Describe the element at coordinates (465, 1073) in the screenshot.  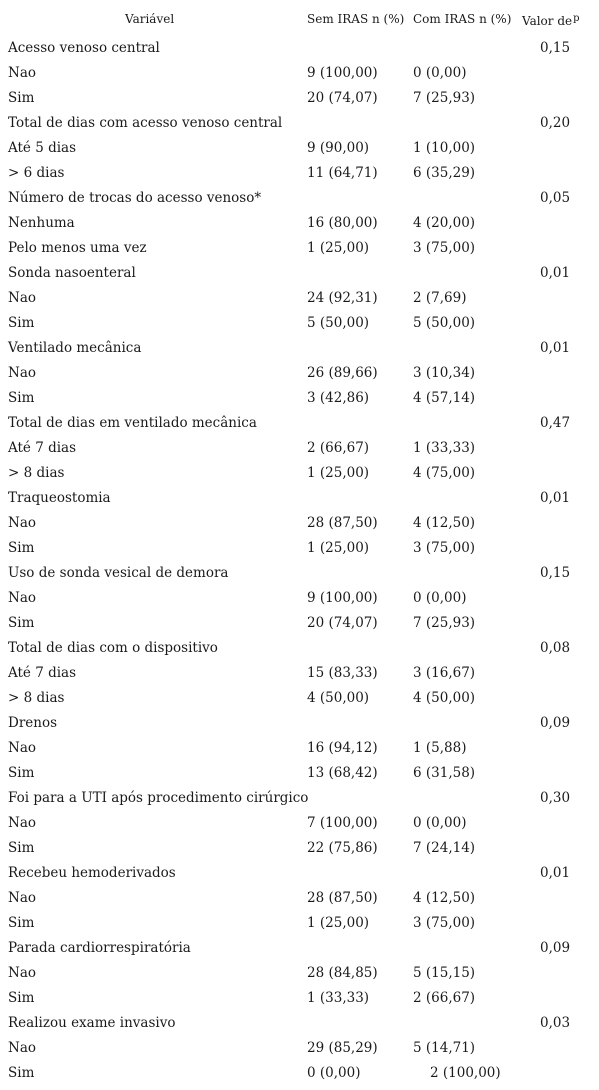
I see `cell-com-iras: 2 (100,00)` at that location.